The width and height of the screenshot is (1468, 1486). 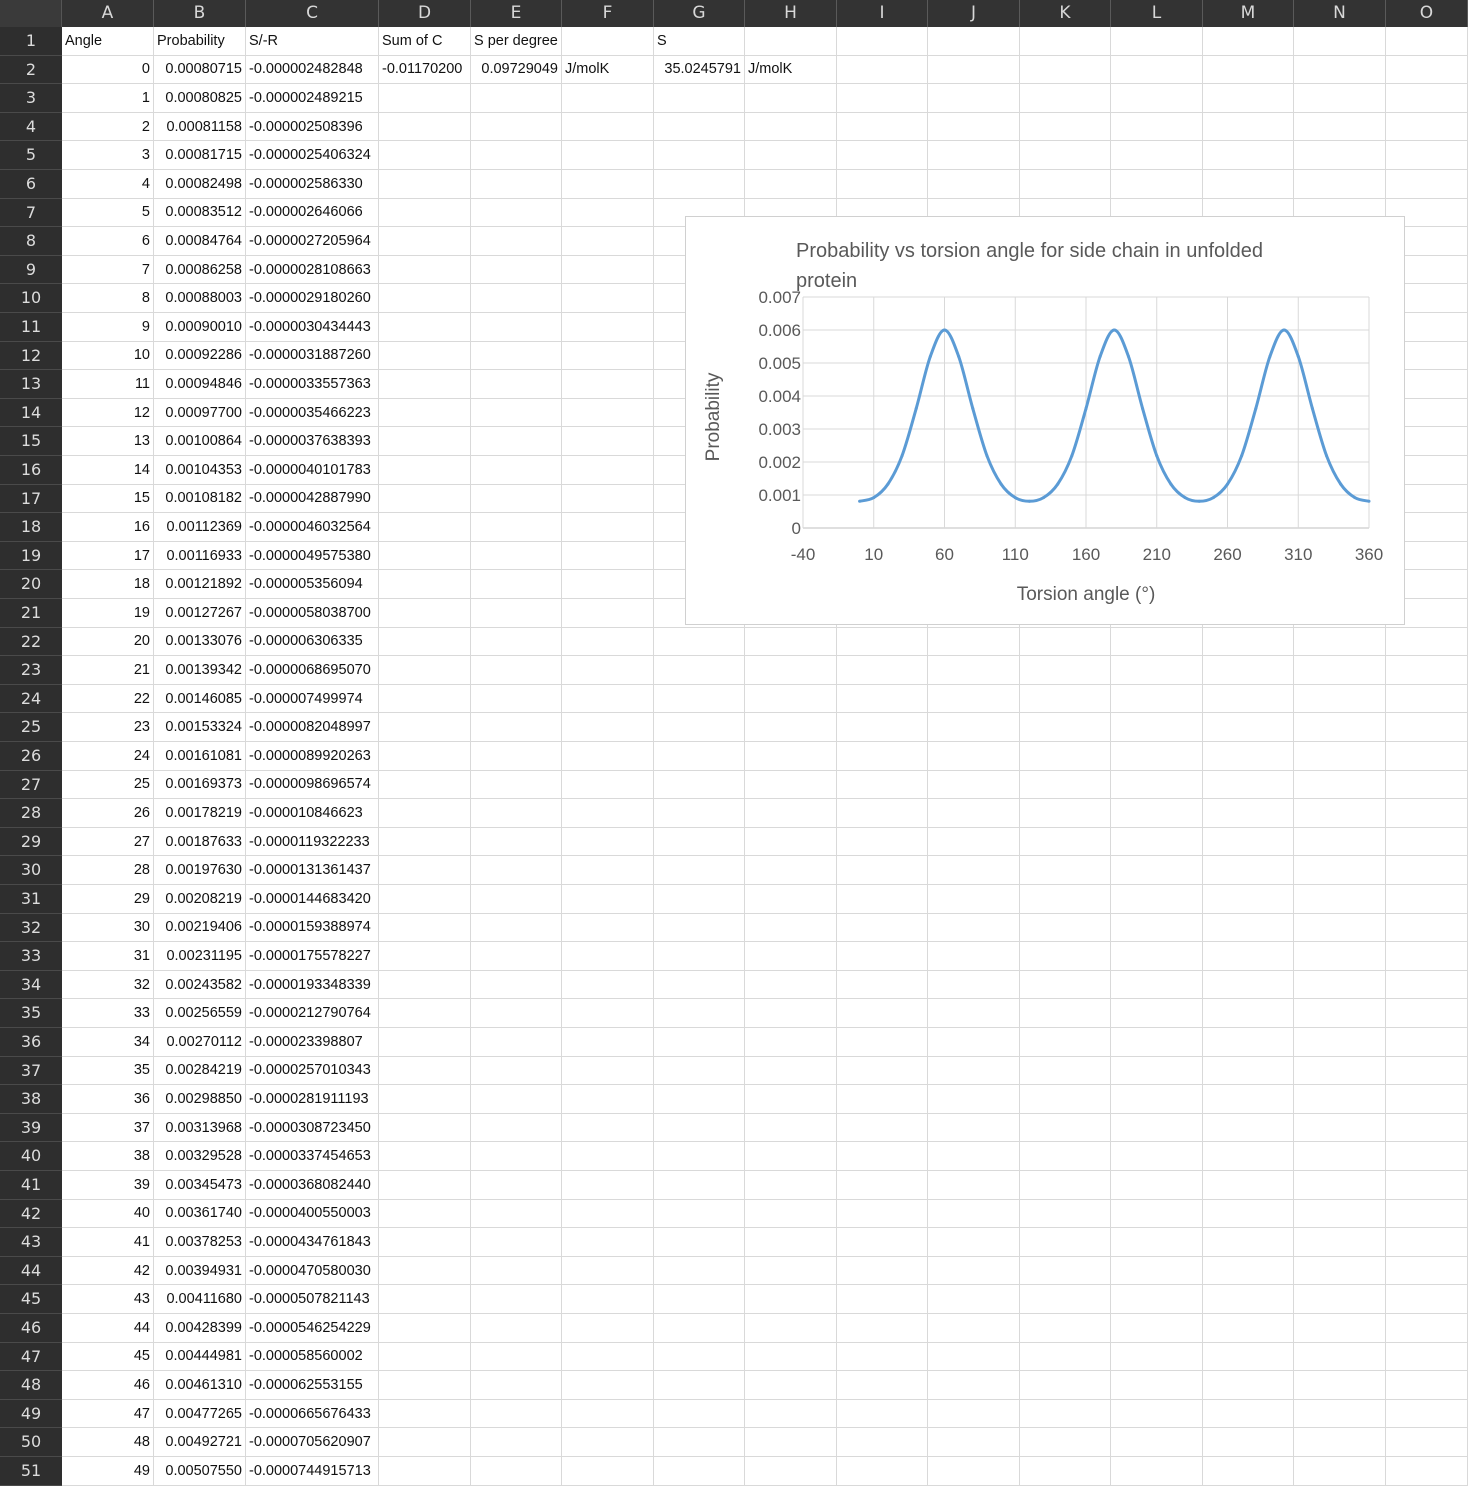 What do you see at coordinates (200, 899) in the screenshot?
I see `cell-b31: 0.00208219` at bounding box center [200, 899].